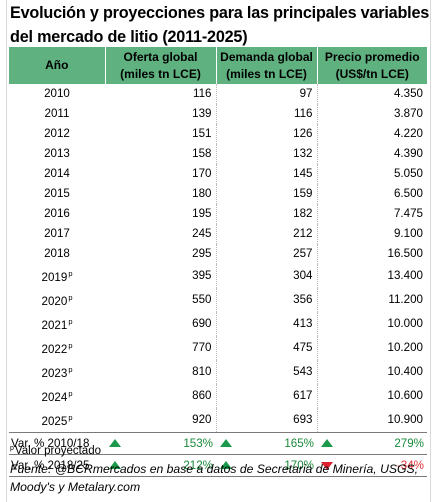  Describe the element at coordinates (266, 348) in the screenshot. I see `cell-demanda: 475` at that location.